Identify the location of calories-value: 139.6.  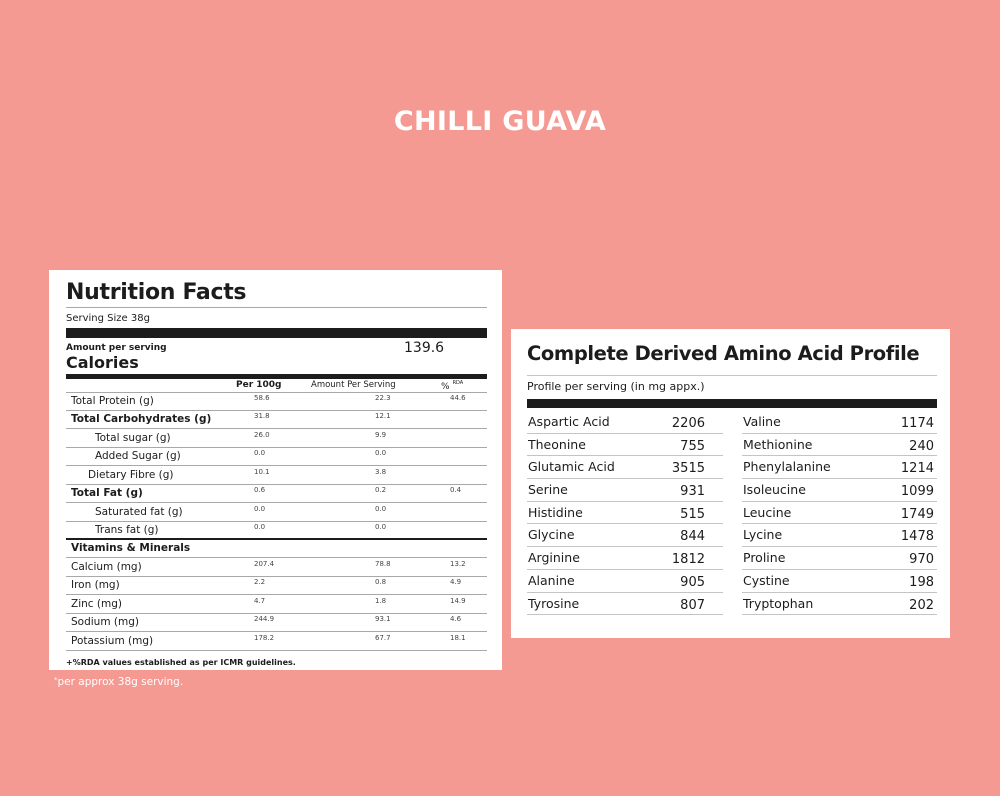
(424, 348).